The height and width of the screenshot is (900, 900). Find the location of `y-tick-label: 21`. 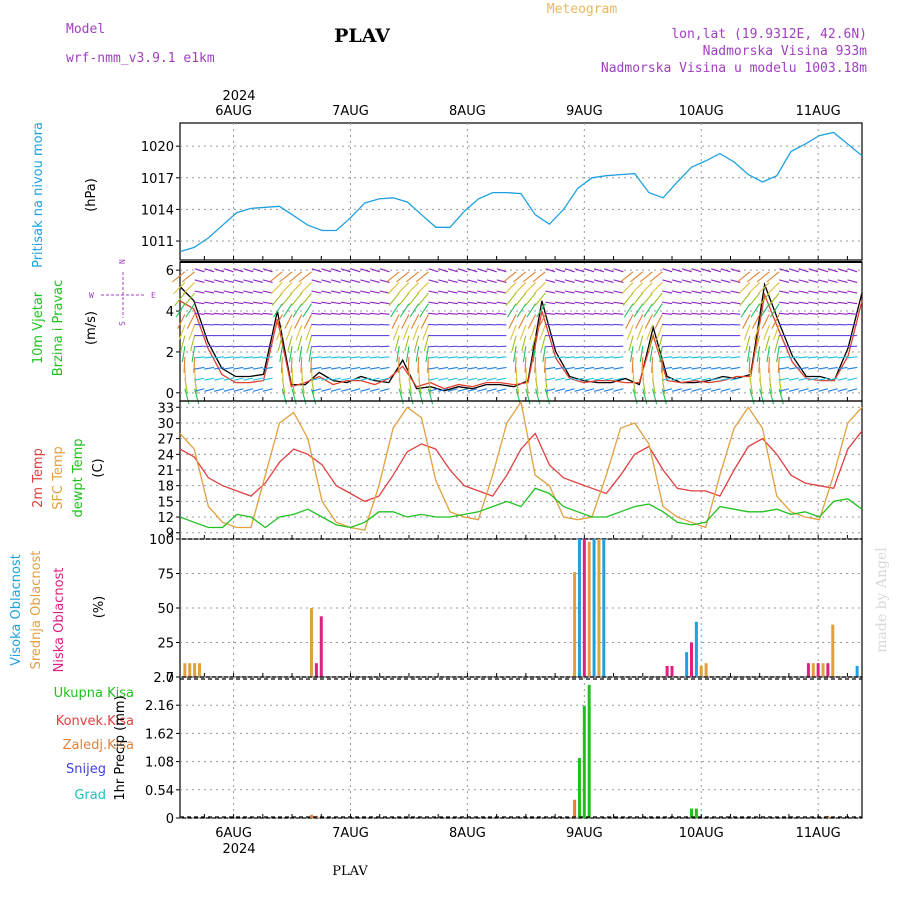

y-tick-label: 21 is located at coordinates (165, 471).